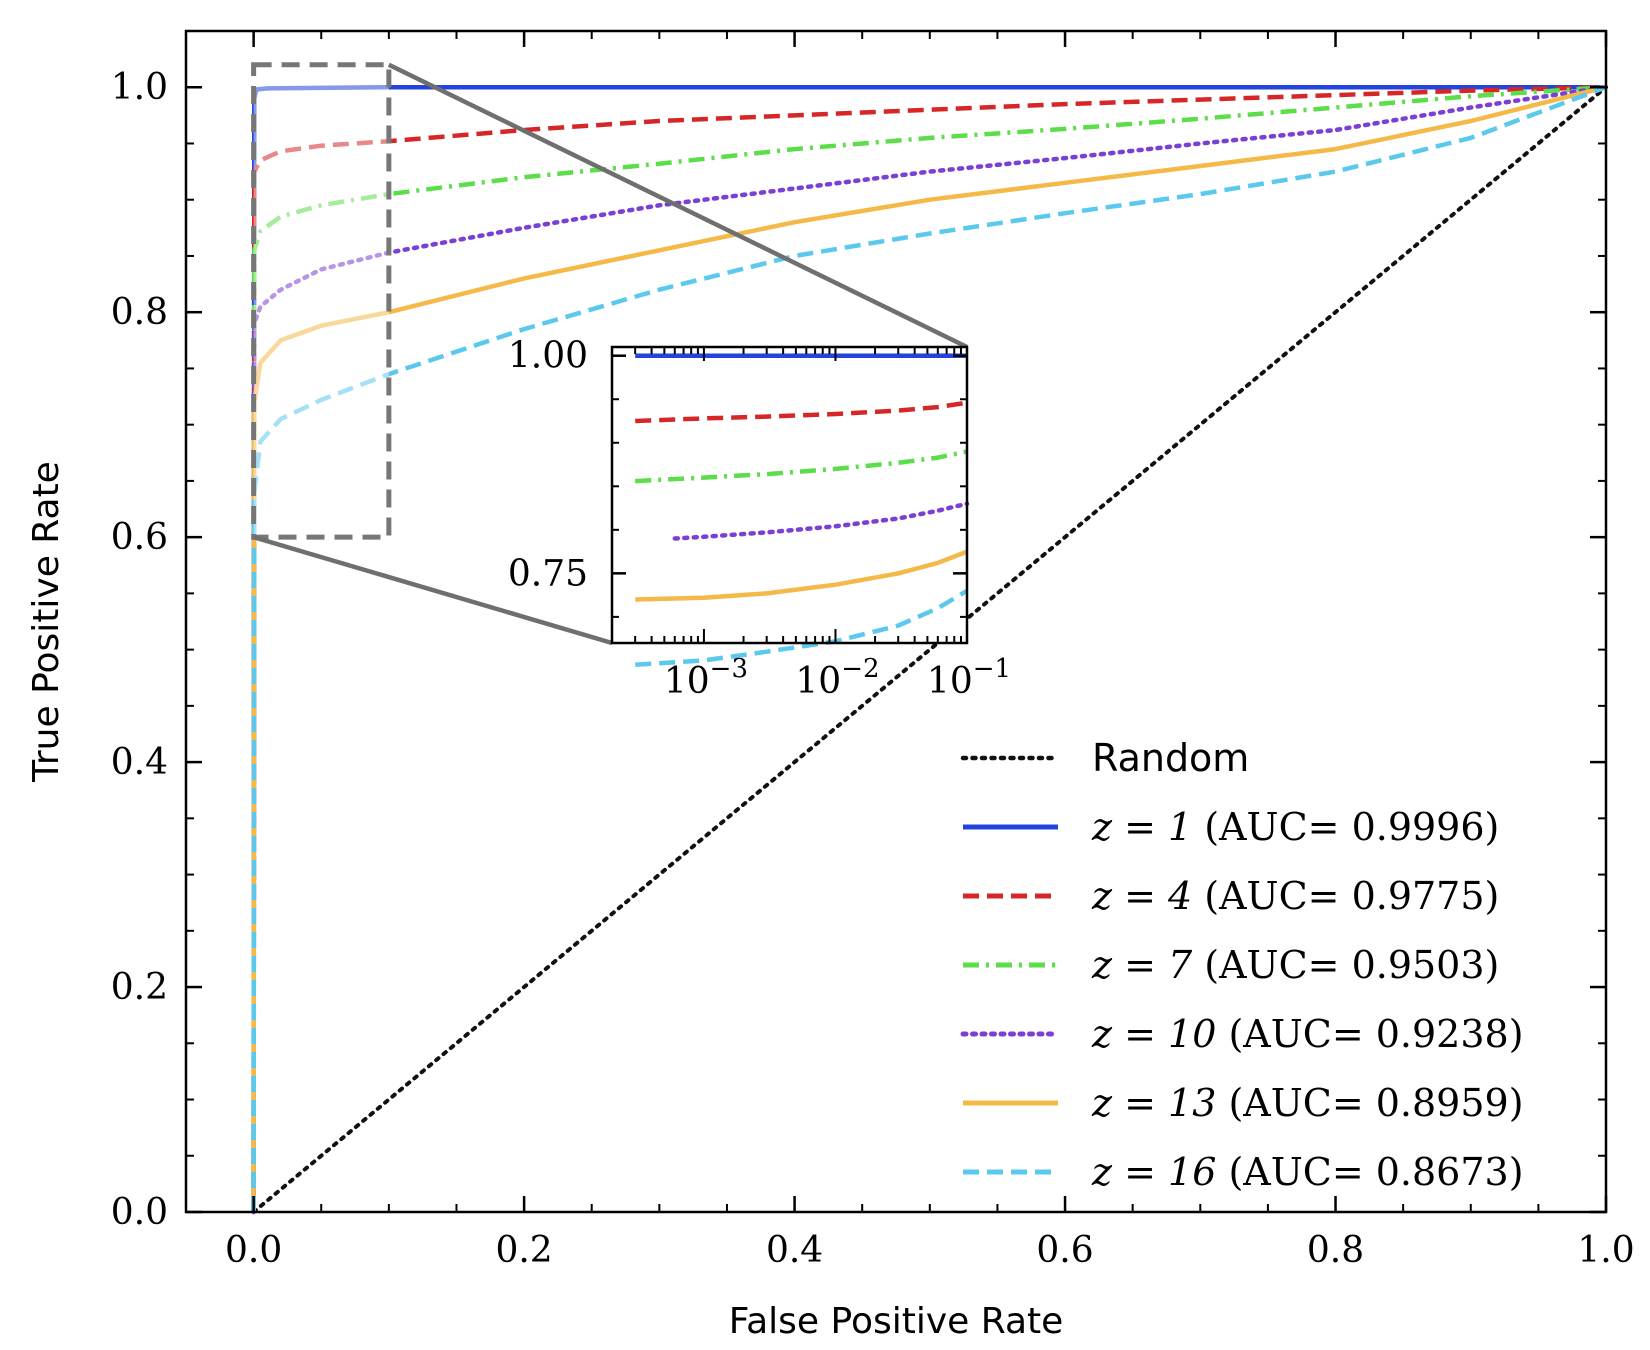  What do you see at coordinates (706, 678) in the screenshot?
I see `inset-x-tick-label: 10⁻³` at bounding box center [706, 678].